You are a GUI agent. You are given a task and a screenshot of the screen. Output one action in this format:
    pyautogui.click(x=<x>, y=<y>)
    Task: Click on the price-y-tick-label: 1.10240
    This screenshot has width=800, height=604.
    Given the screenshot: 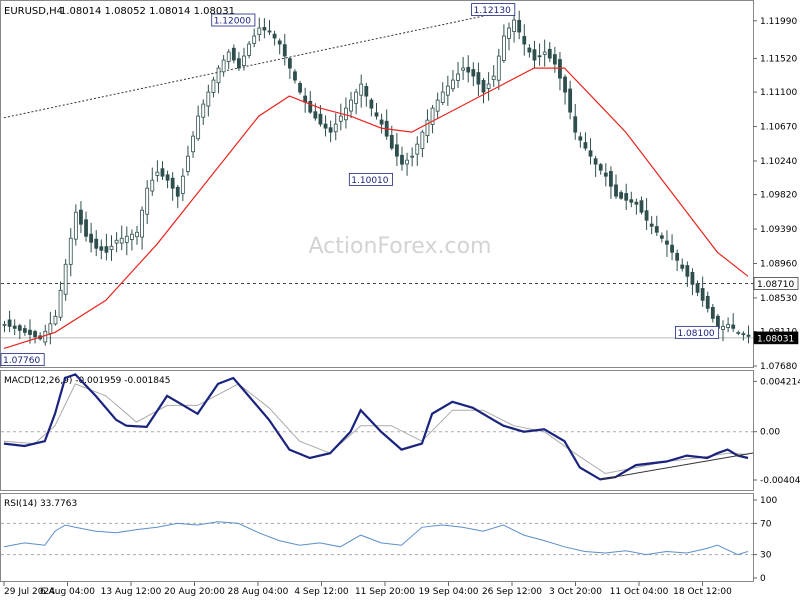 What is the action you would take?
    pyautogui.click(x=778, y=162)
    